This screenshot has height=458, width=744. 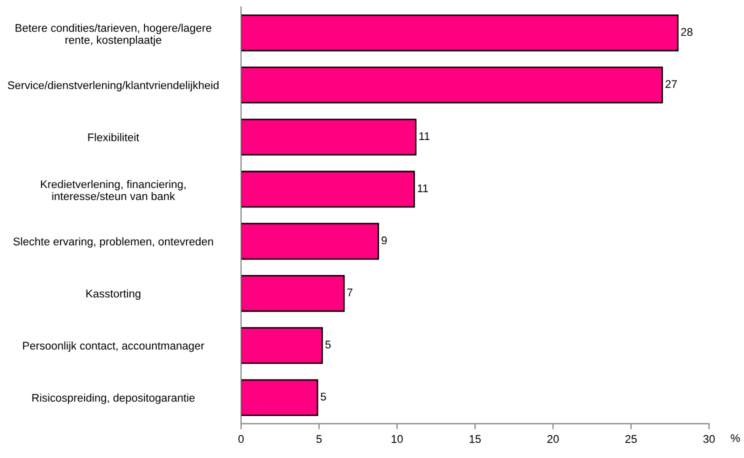 I want to click on data-label: 7, so click(x=349, y=292).